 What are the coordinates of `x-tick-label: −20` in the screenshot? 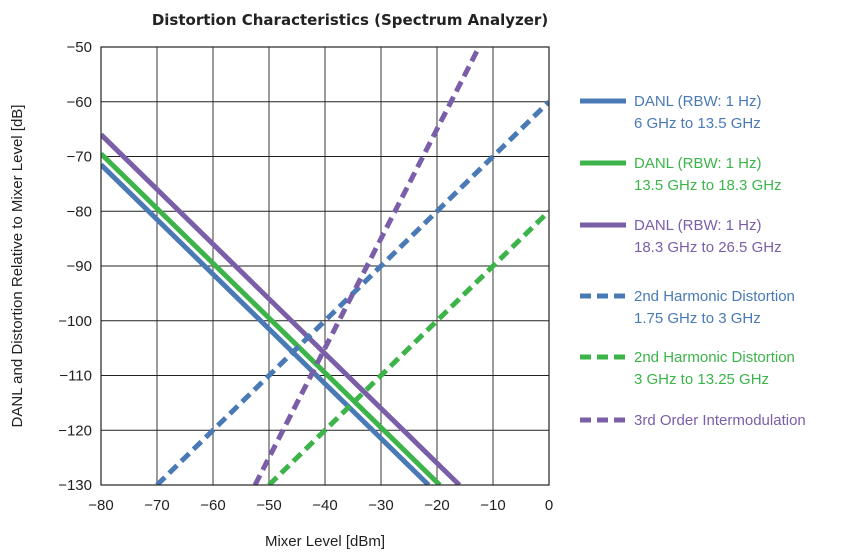 It's located at (436, 505).